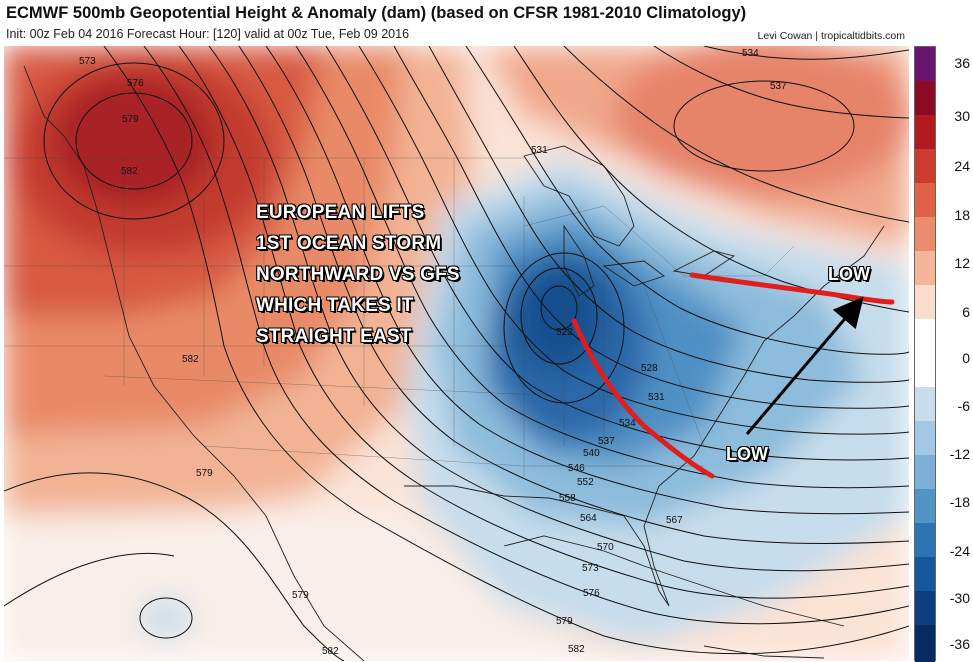 This screenshot has height=662, width=973. What do you see at coordinates (804, 365) in the screenshot?
I see `track-arrow` at bounding box center [804, 365].